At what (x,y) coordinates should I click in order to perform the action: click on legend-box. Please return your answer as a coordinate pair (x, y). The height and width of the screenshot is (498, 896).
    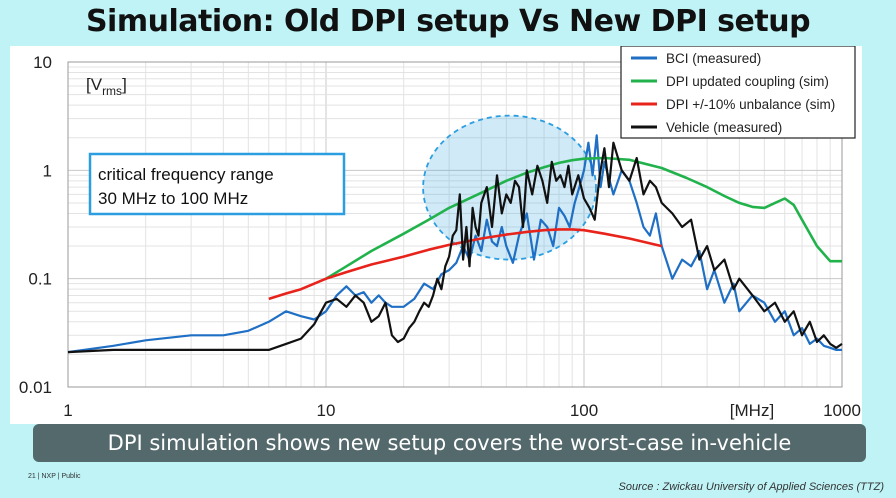
    Looking at the image, I should click on (738, 92).